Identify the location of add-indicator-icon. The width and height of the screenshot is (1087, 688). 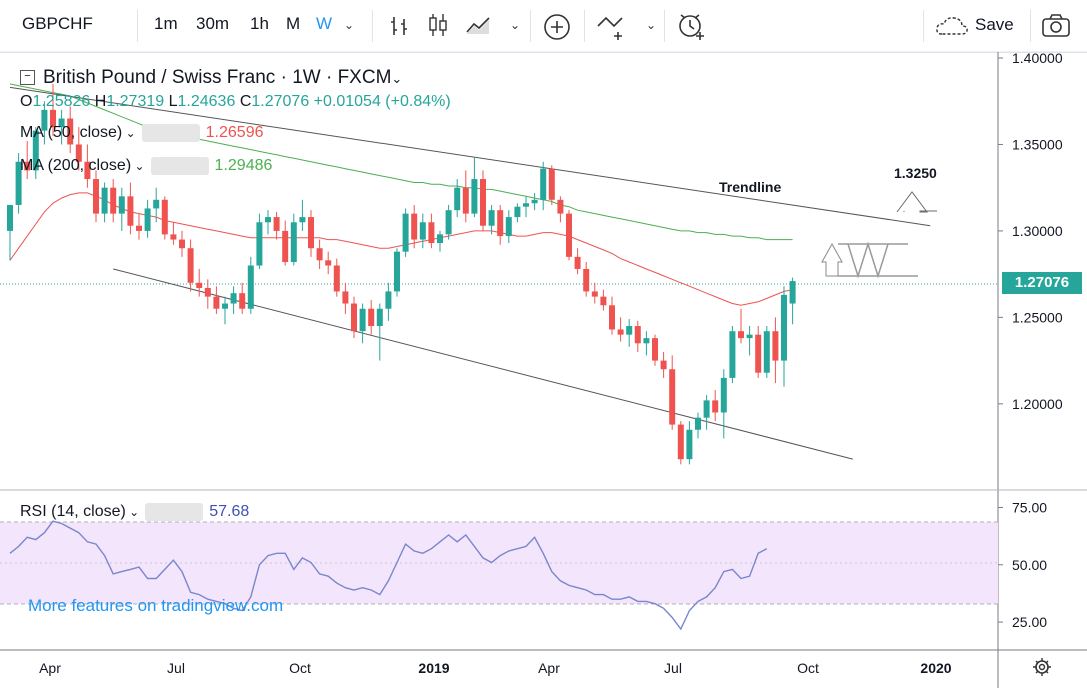
(557, 27).